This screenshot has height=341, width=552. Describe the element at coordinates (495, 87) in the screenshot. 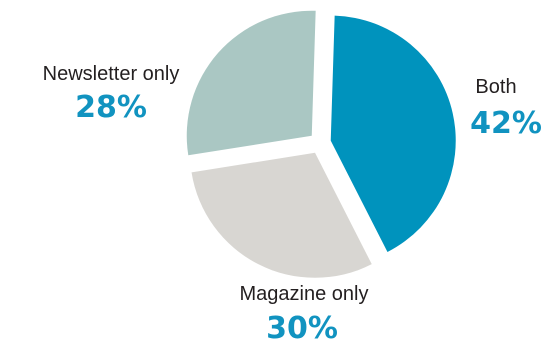

I see `slice-label-both: Both` at that location.